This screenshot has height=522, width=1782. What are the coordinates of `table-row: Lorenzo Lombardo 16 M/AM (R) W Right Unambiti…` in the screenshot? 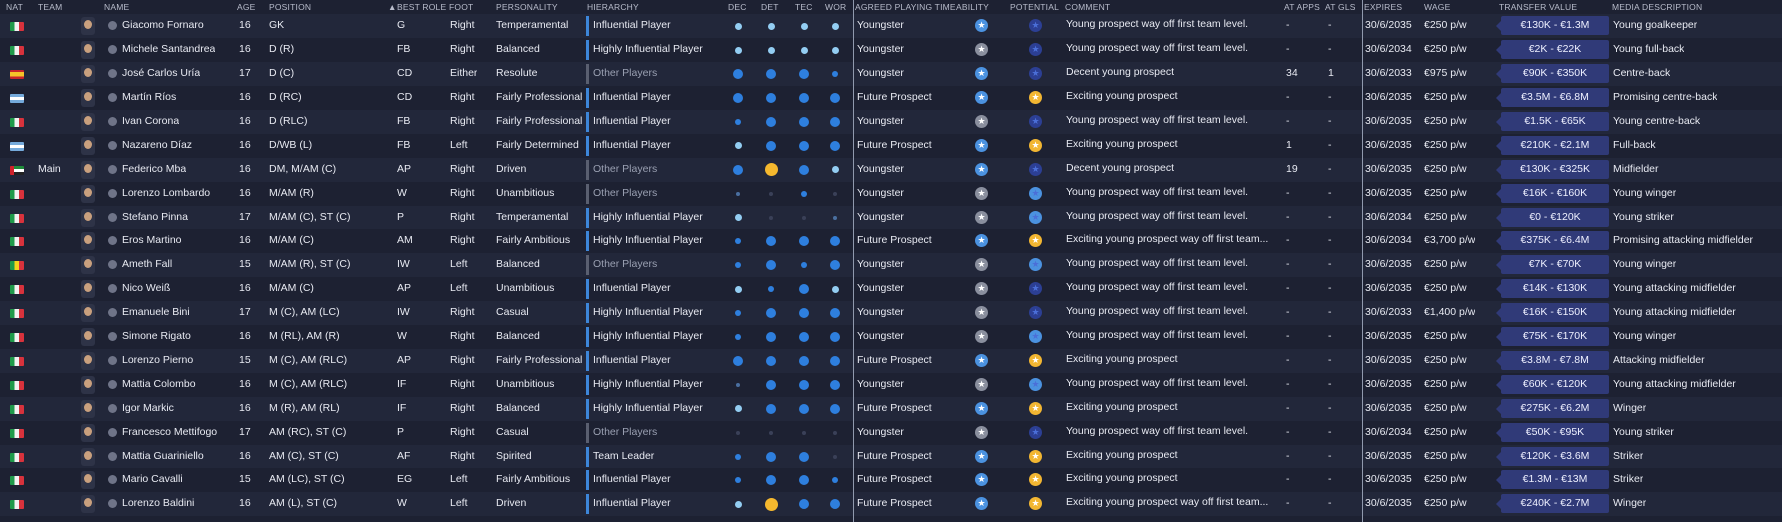 It's located at (891, 193).